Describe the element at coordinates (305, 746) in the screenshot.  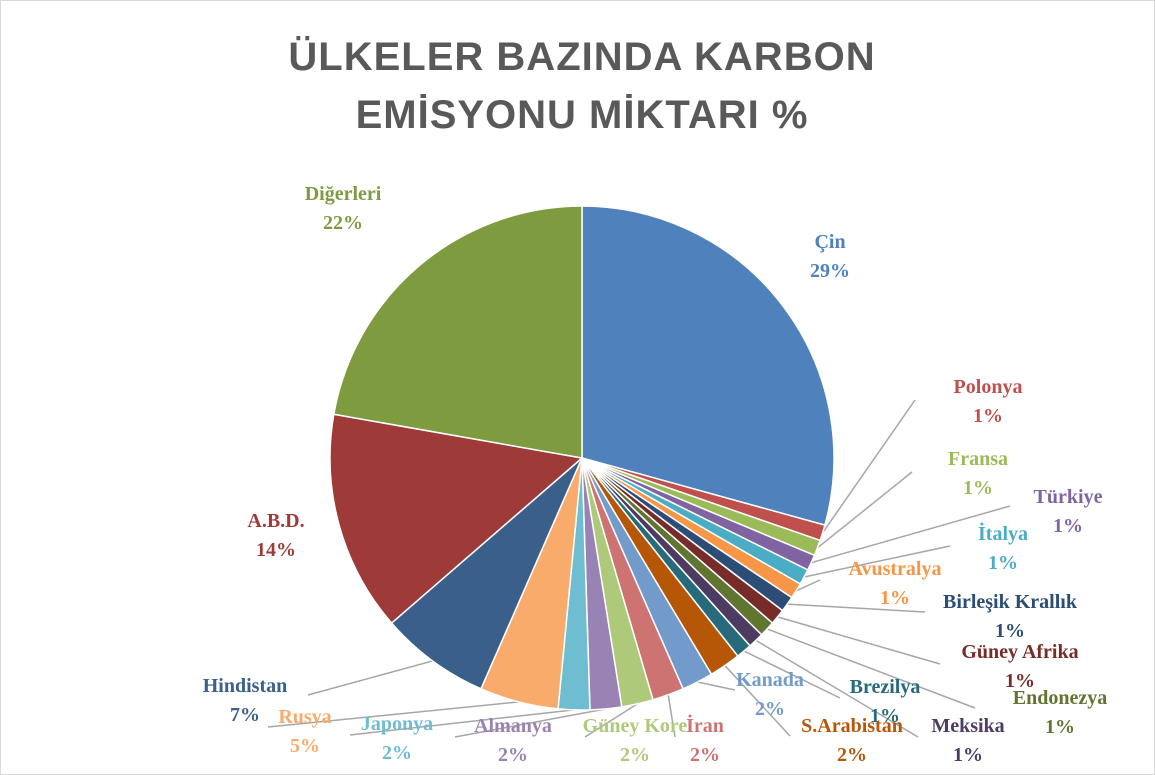
I see `slice-value-label: 5%` at that location.